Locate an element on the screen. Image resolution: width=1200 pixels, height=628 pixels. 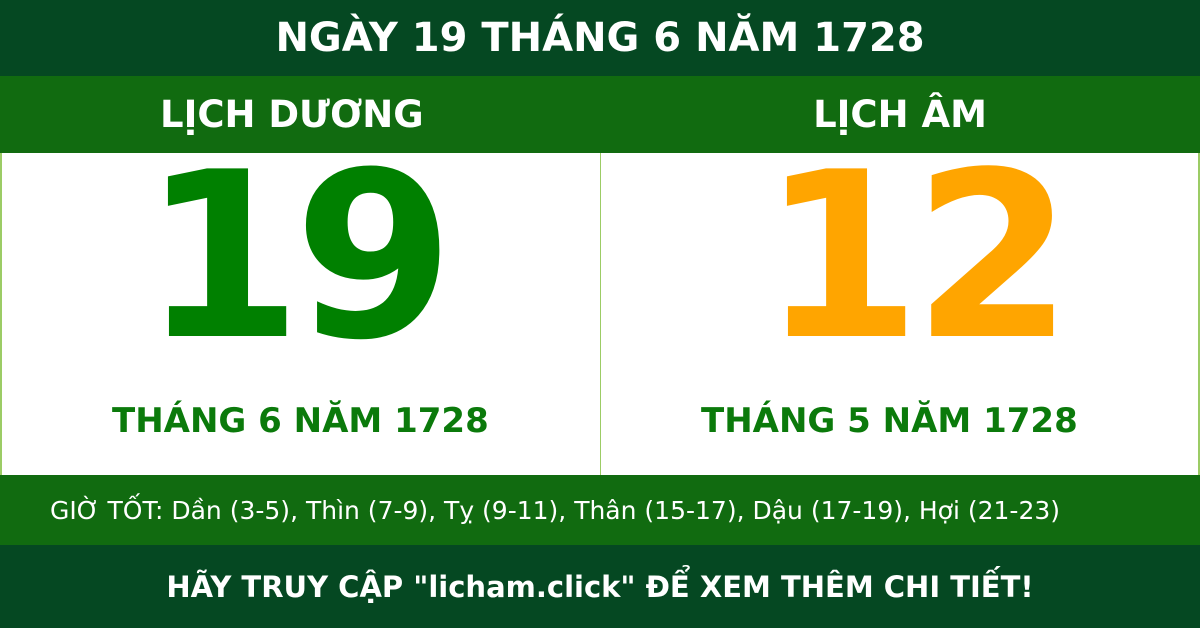
solar-month-year: THÁNG 6 NĂM 1728 is located at coordinates (300, 421).